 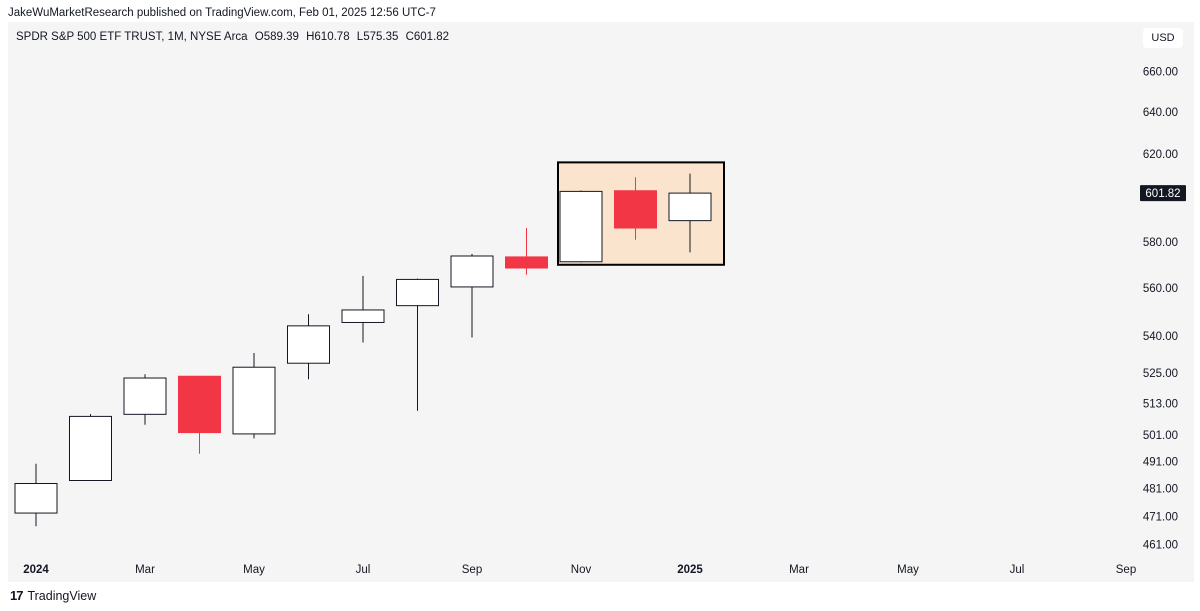 I want to click on y-tick-label: 501.00, so click(x=1160, y=436).